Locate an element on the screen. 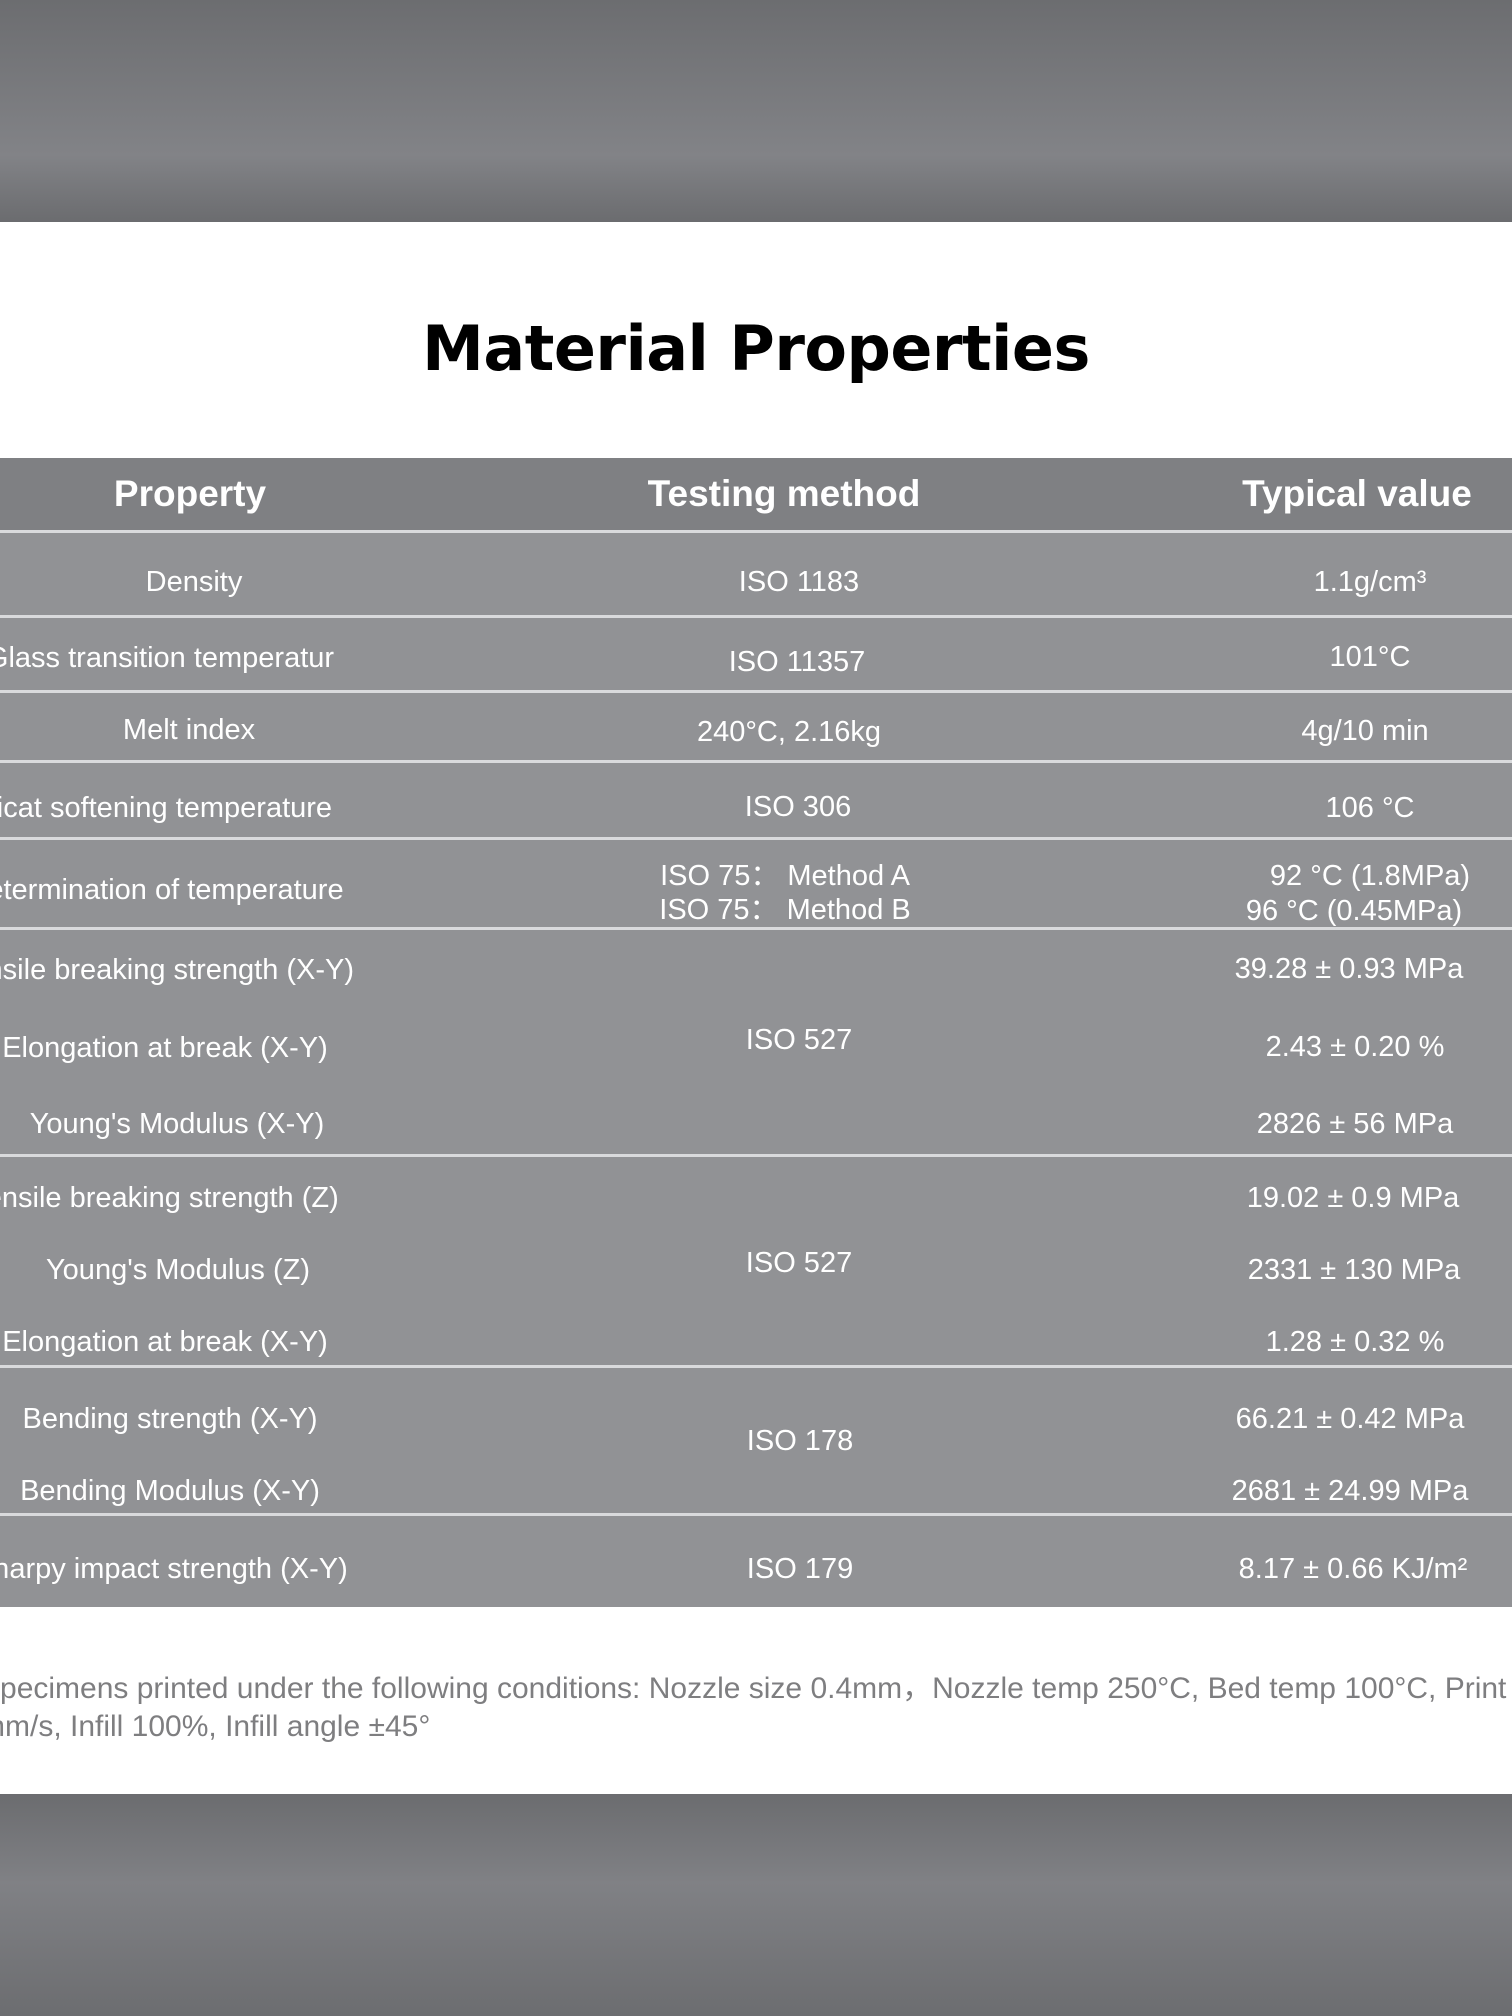 This screenshot has height=2016, width=1512. cell-property: Charpy impact strength (X-Y) is located at coordinates (174, 1569).